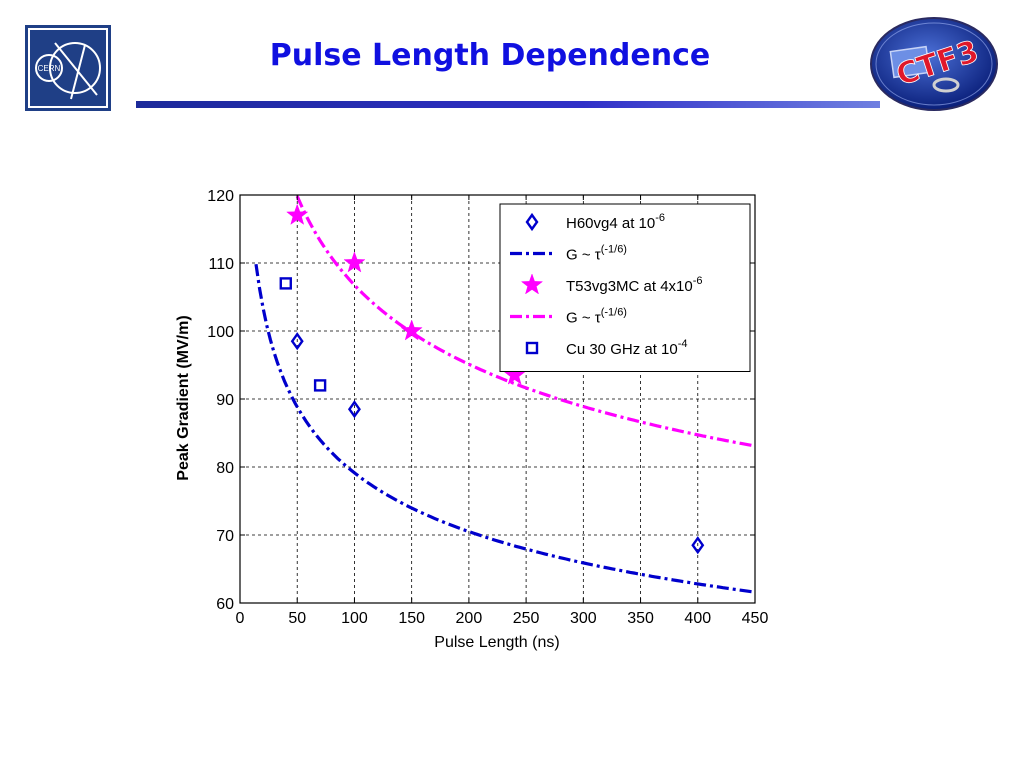 The height and width of the screenshot is (768, 1024). I want to click on legend-box, so click(625, 287).